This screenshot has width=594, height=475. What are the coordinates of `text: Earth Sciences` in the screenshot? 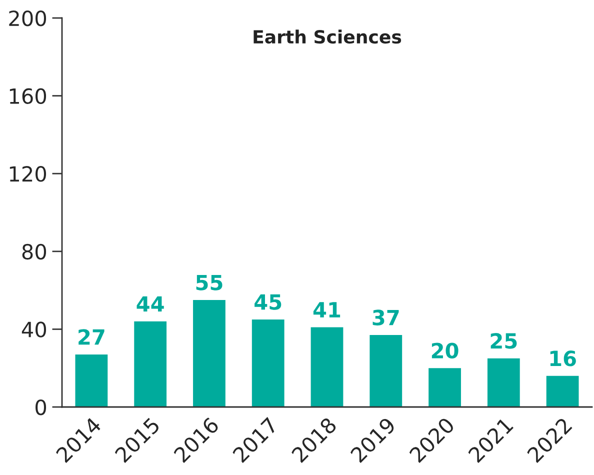 It's located at (328, 37).